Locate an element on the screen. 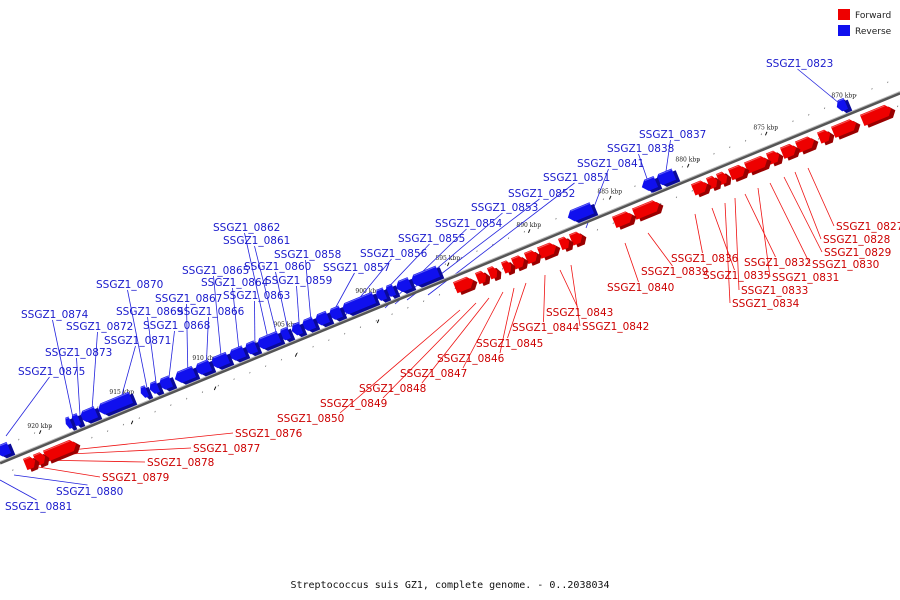 The height and width of the screenshot is (600, 900). legend-reverse-swatch is located at coordinates (844, 30).